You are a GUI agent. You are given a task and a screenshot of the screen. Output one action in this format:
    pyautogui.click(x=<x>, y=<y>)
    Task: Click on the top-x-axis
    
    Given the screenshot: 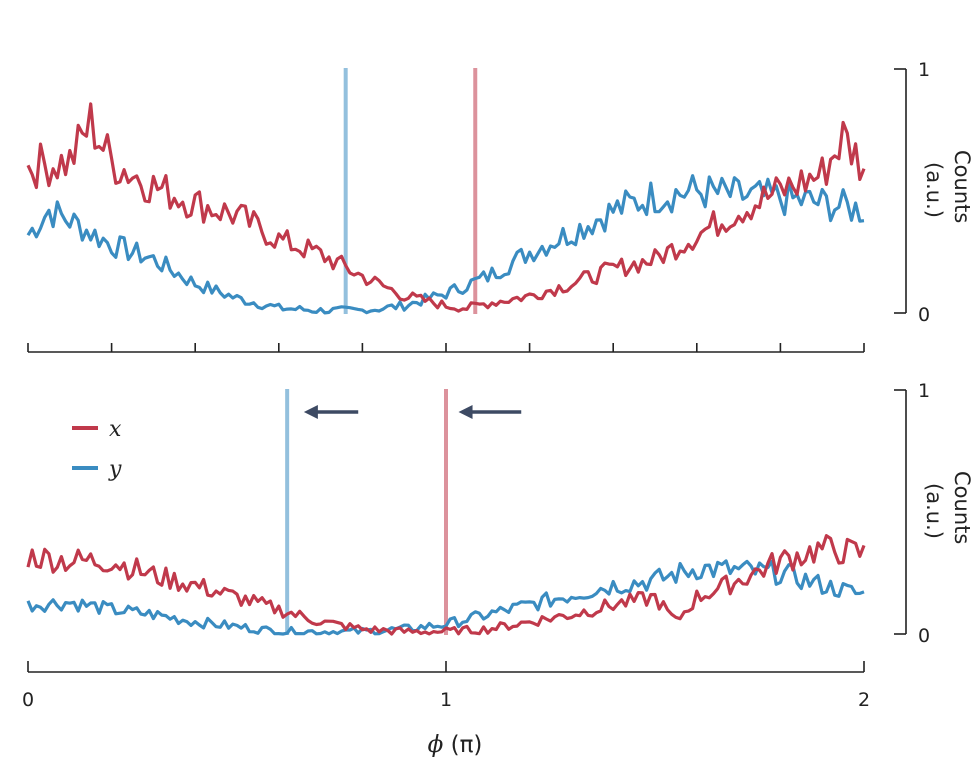 What is the action you would take?
    pyautogui.click(x=446, y=348)
    